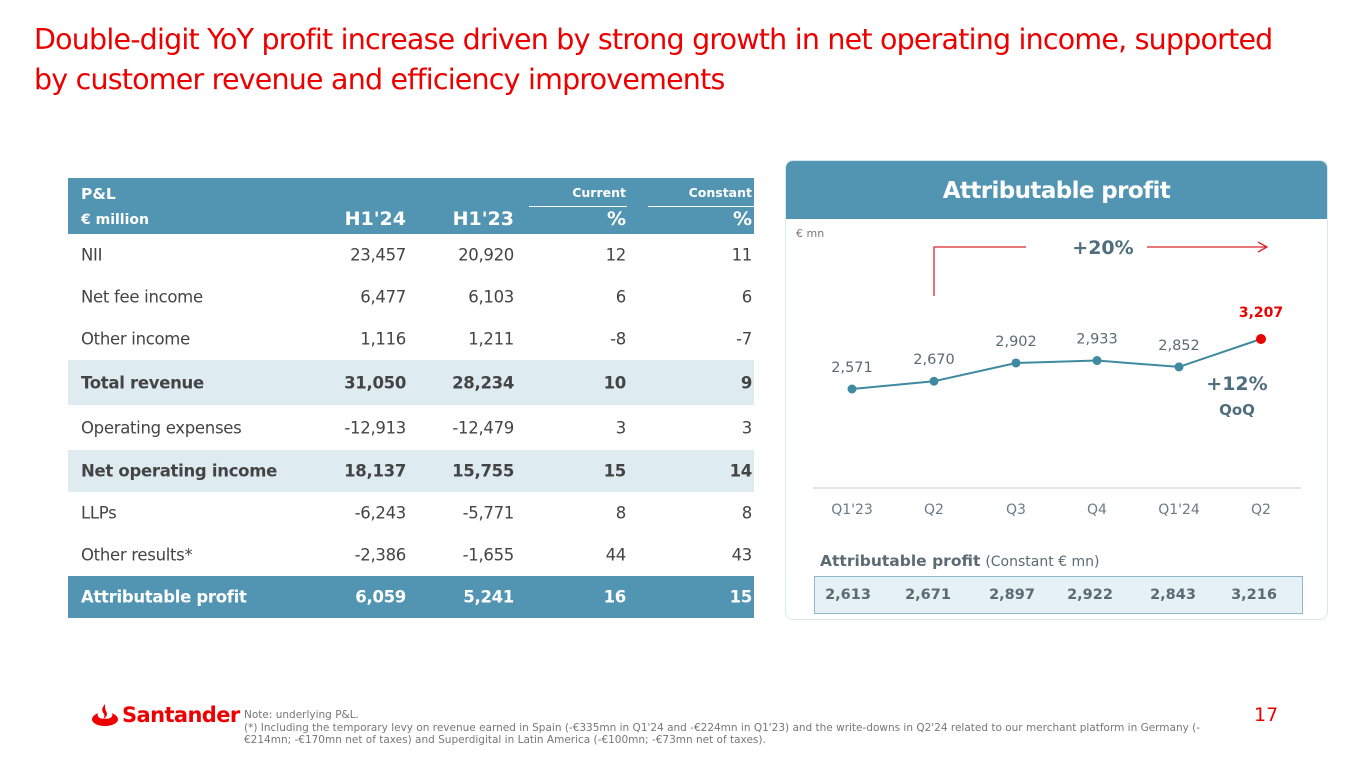  Describe the element at coordinates (483, 382) in the screenshot. I see `value-h123: 28,234` at that location.